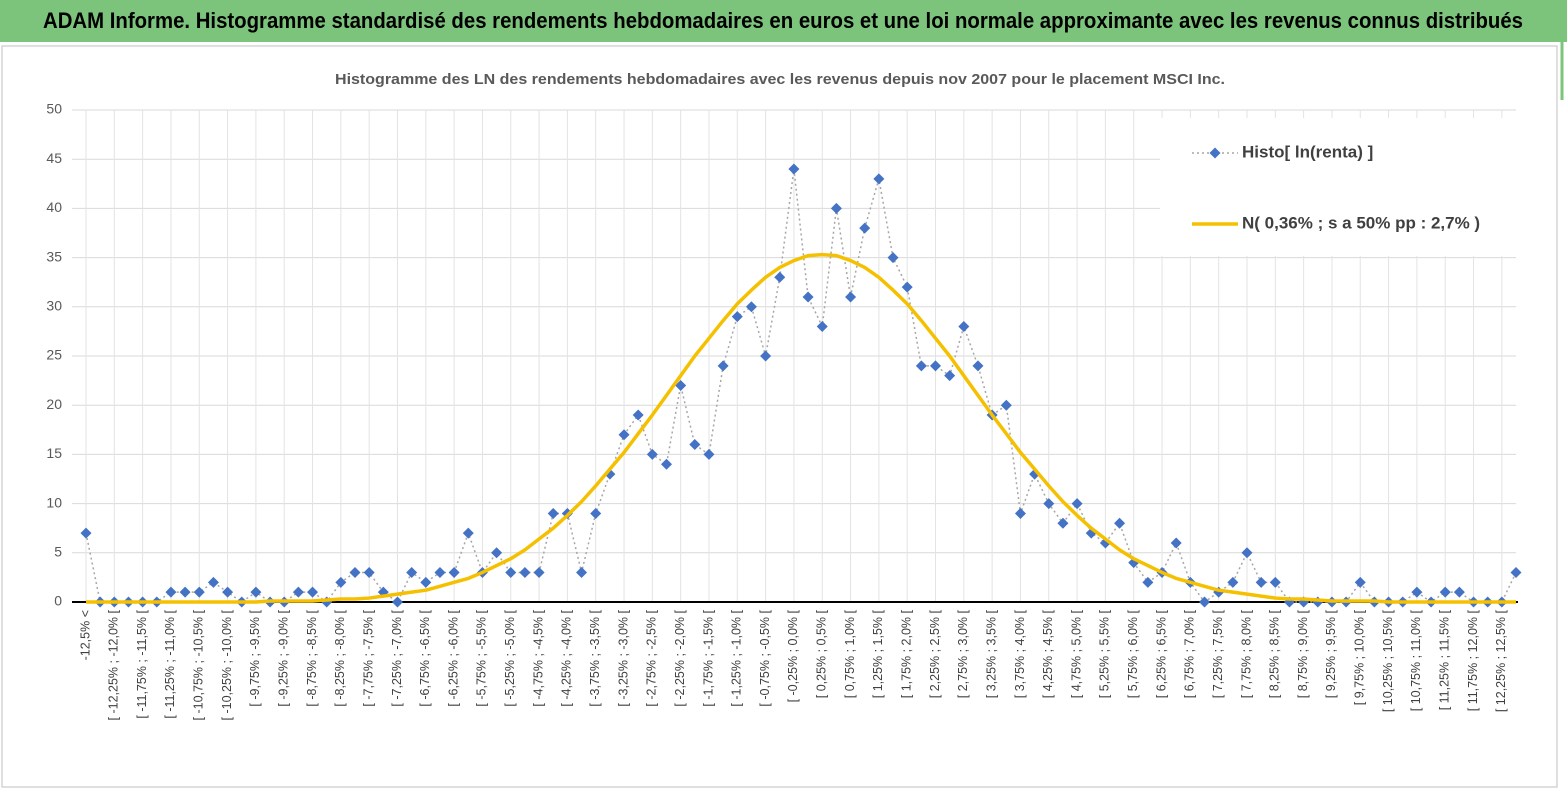  What do you see at coordinates (54, 256) in the screenshot?
I see `y-tick-label: 35` at bounding box center [54, 256].